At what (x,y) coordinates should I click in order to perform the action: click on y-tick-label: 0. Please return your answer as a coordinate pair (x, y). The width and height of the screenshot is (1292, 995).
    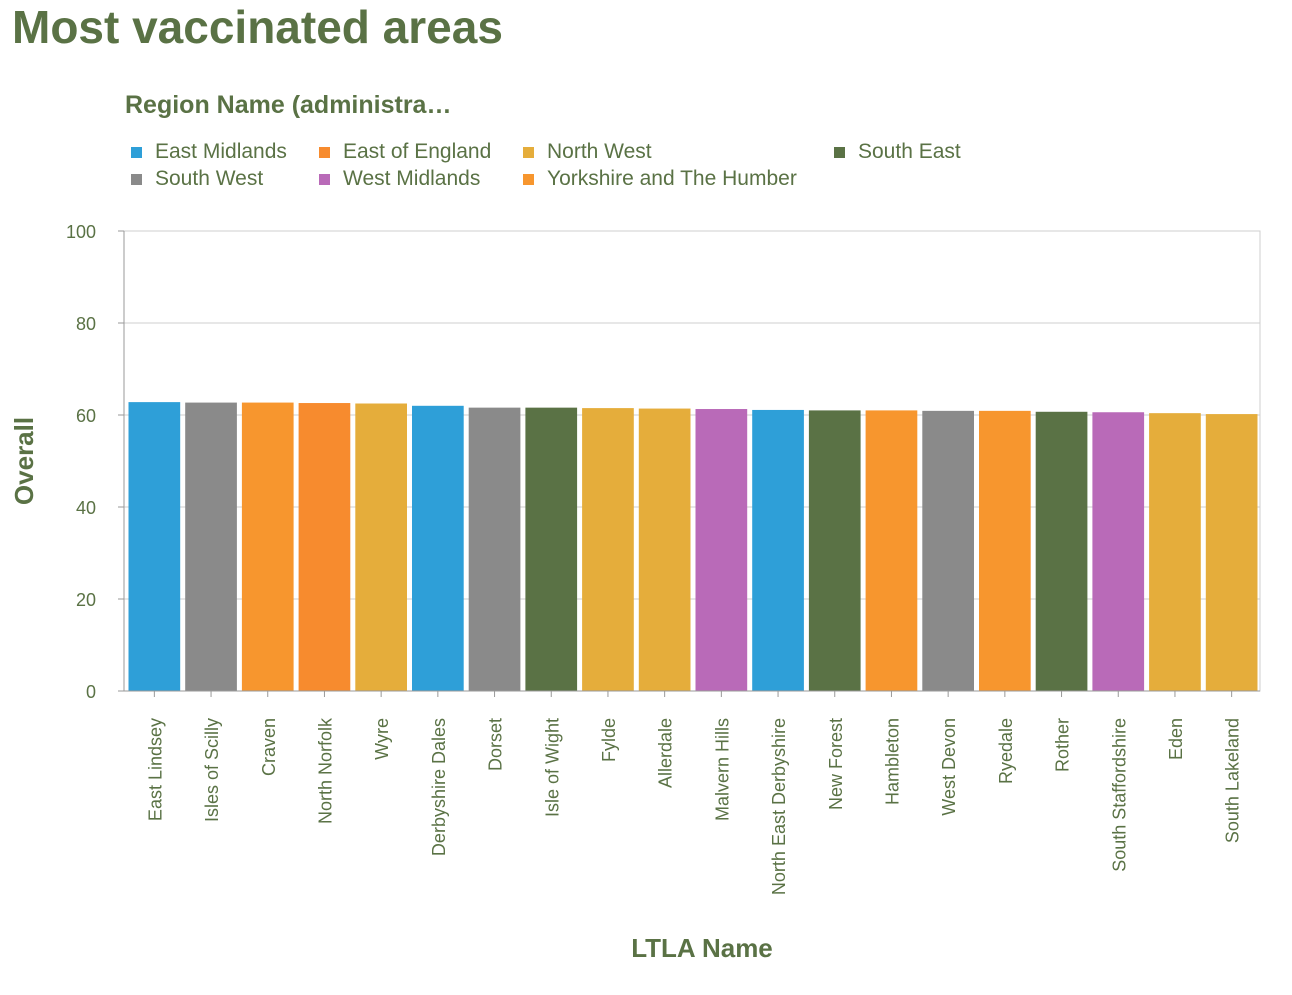
    Looking at the image, I should click on (91, 692).